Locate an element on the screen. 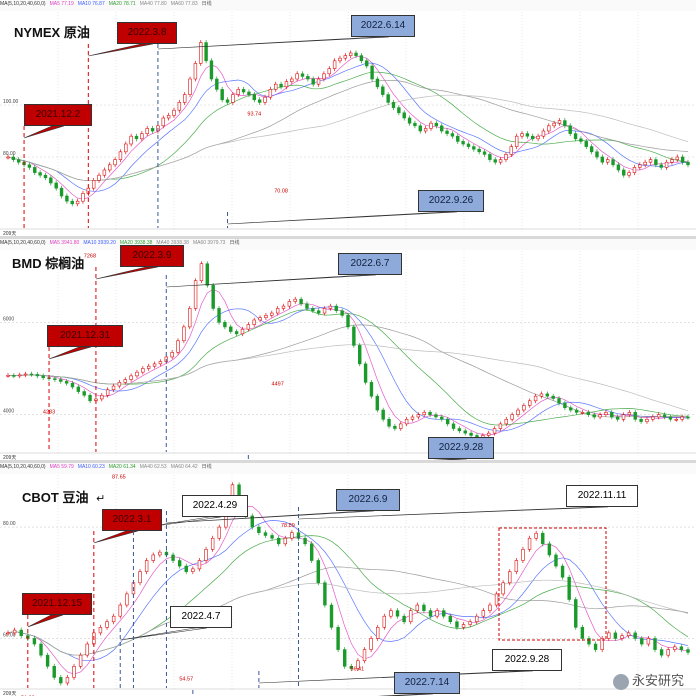 This screenshot has height=696, width=696. y-tick-label: 60.00 is located at coordinates (9, 635).